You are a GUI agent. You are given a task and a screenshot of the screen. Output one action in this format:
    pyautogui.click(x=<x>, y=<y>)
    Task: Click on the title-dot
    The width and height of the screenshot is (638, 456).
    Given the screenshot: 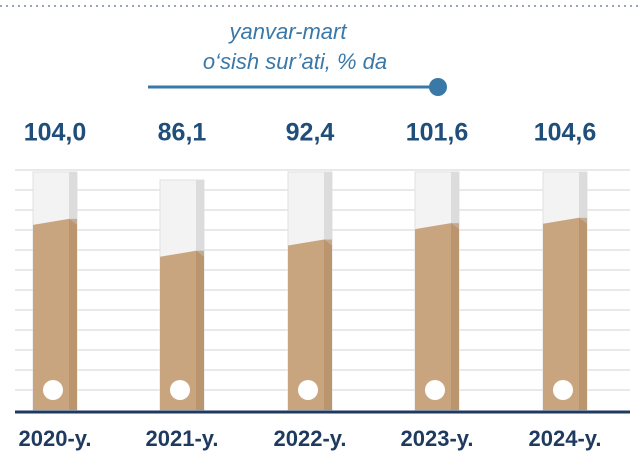 What is the action you would take?
    pyautogui.click(x=438, y=87)
    